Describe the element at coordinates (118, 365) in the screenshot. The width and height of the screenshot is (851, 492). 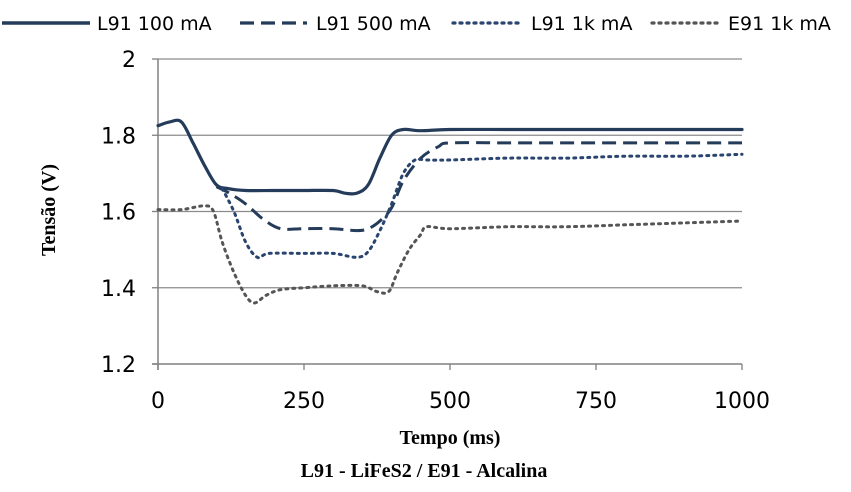
I see `y-tick-label: 1.2` at that location.